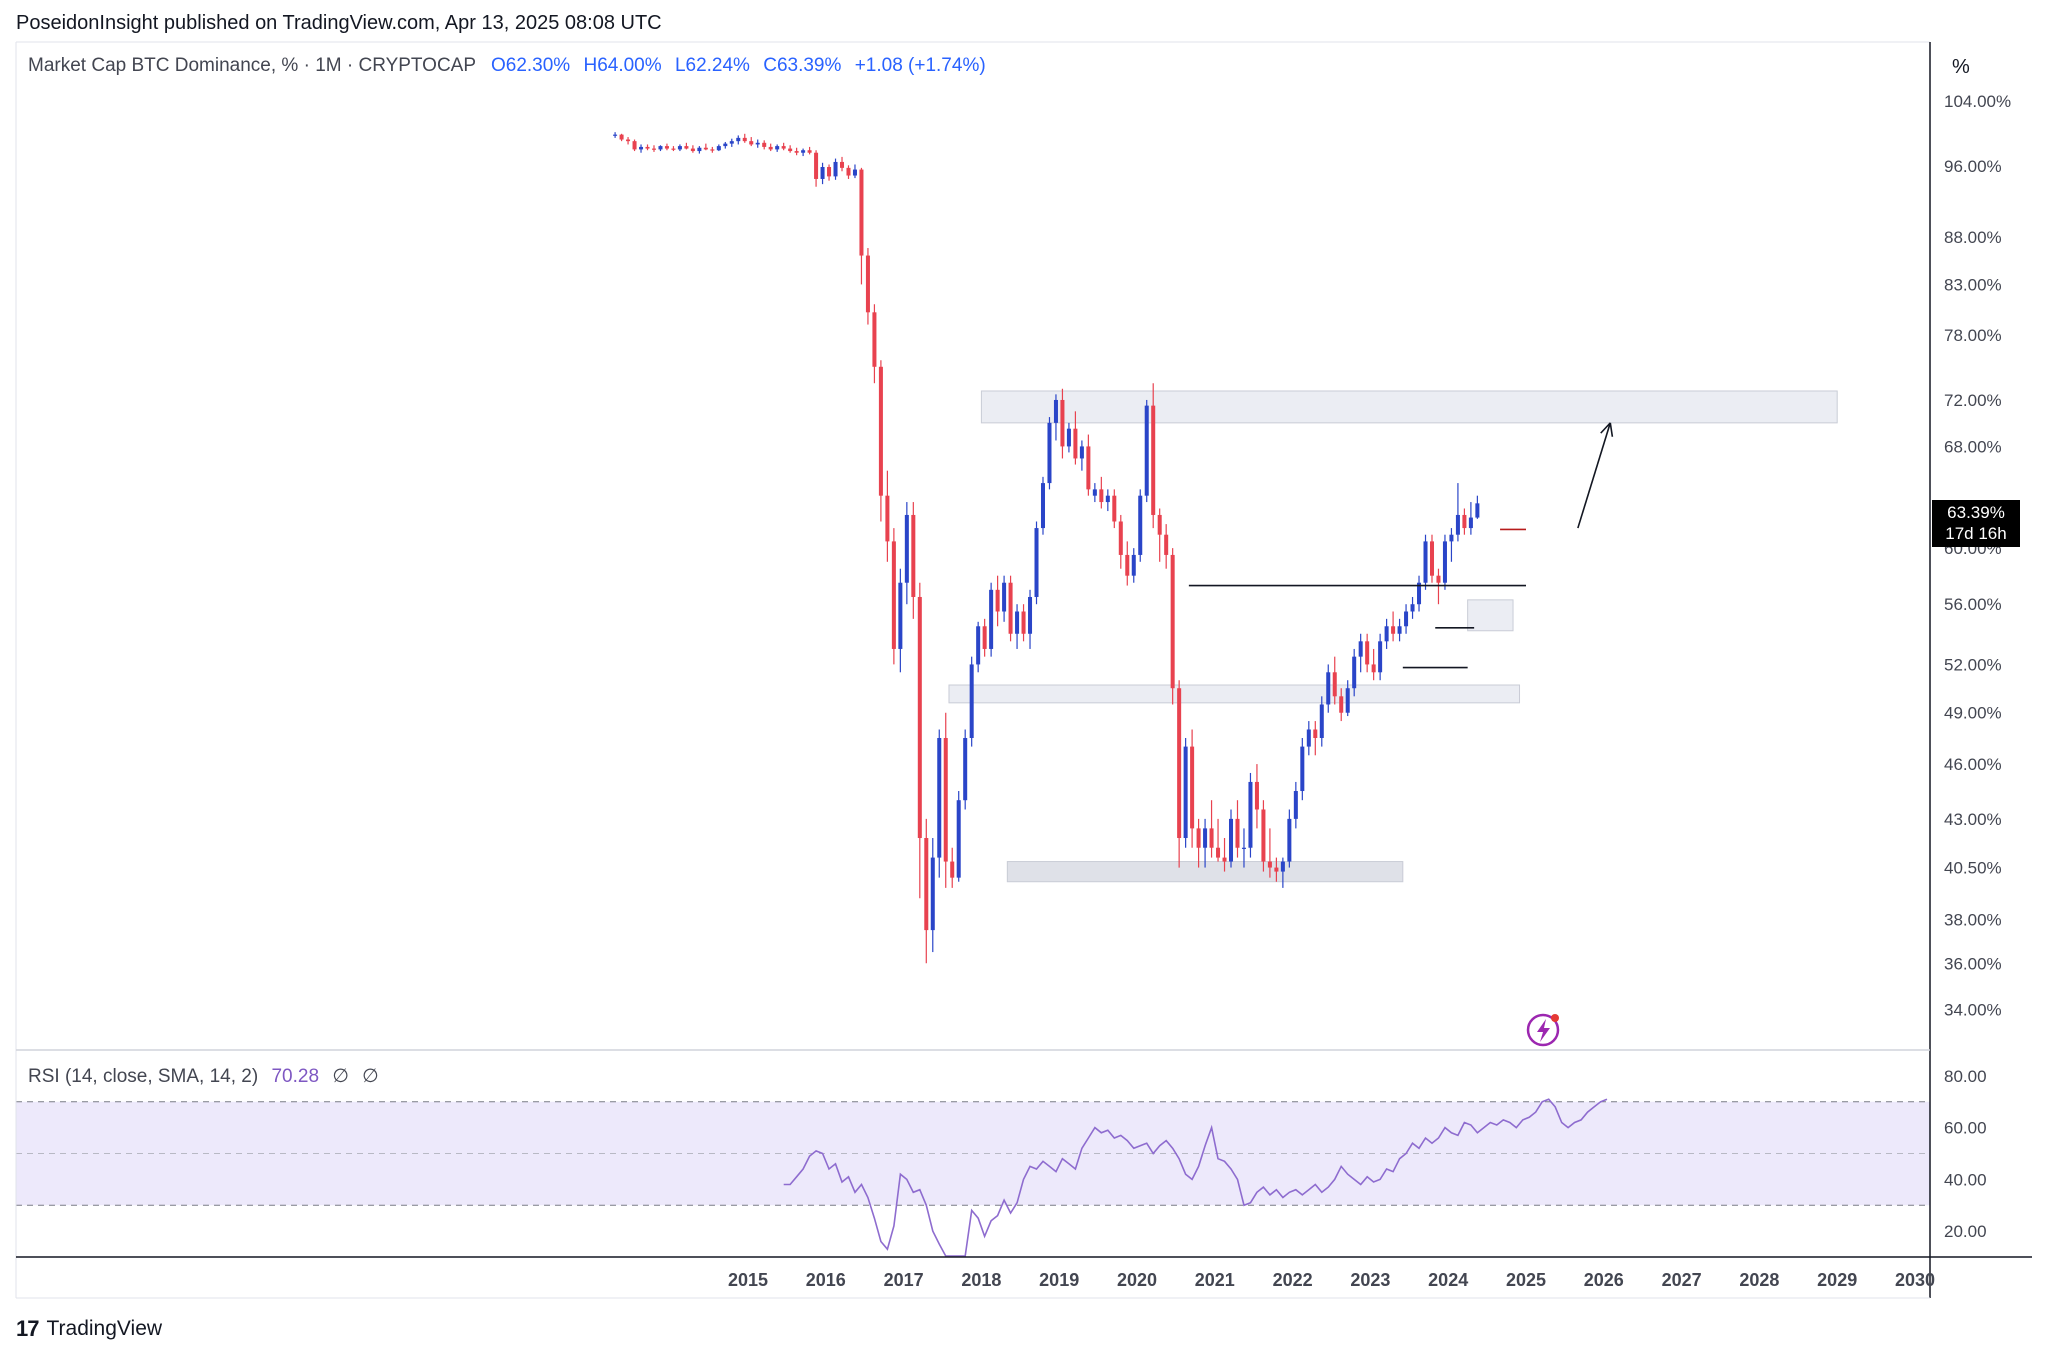 This screenshot has height=1354, width=2048. I want to click on ohlc-high: H64.00%, so click(622, 65).